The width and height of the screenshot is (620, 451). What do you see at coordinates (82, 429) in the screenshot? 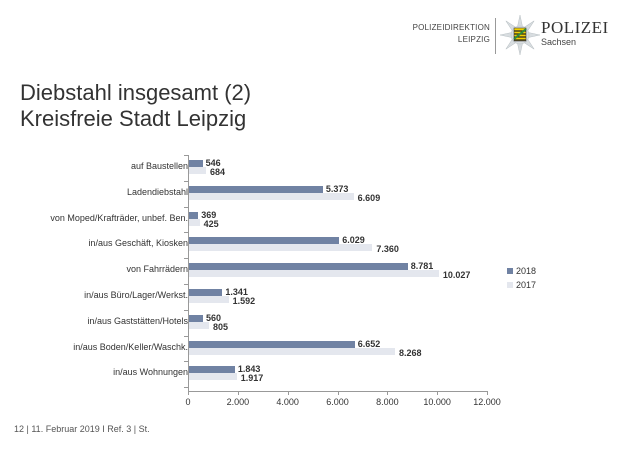
I see `footer: 12 | 11. Februar 2019 I Ref. 3 | St.` at bounding box center [82, 429].